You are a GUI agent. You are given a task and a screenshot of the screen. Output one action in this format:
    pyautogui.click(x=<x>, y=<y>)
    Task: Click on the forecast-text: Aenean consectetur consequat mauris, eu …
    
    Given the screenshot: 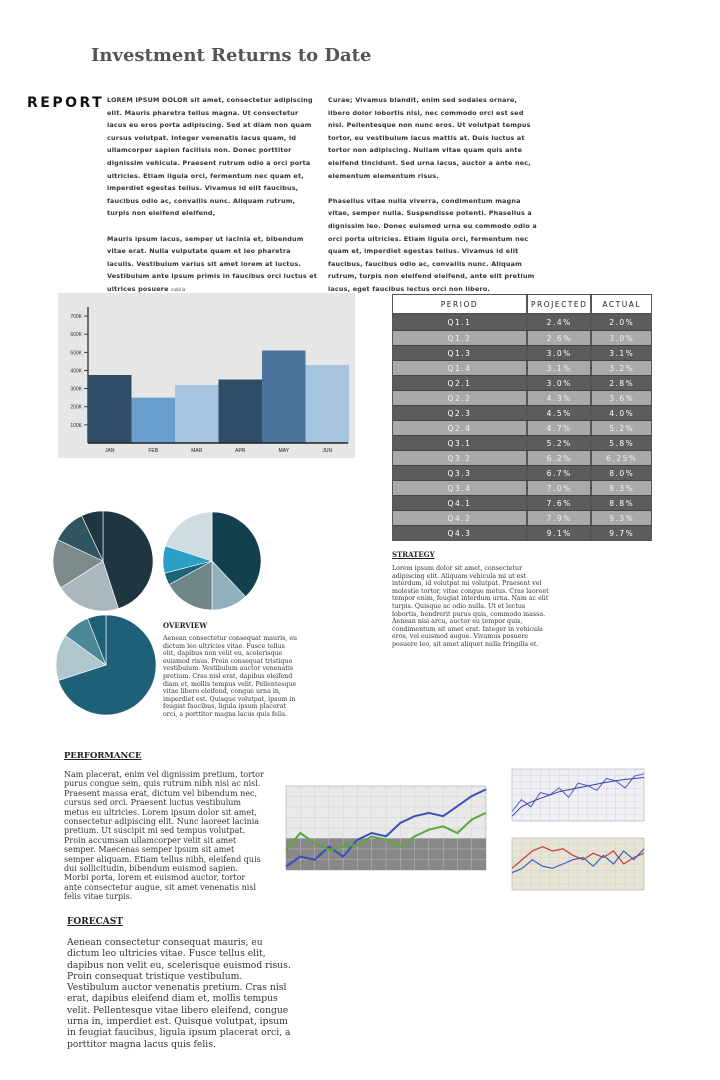 What is the action you would take?
    pyautogui.click(x=179, y=993)
    